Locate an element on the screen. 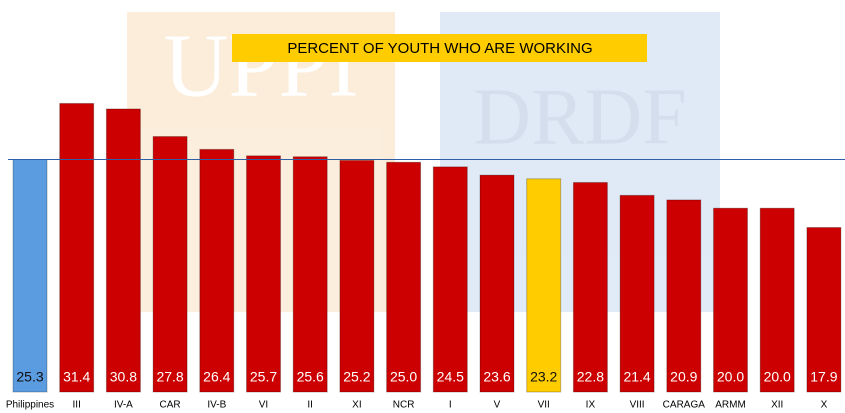 Image resolution: width=845 pixels, height=413 pixels. value-label: 25.2 is located at coordinates (356, 377).